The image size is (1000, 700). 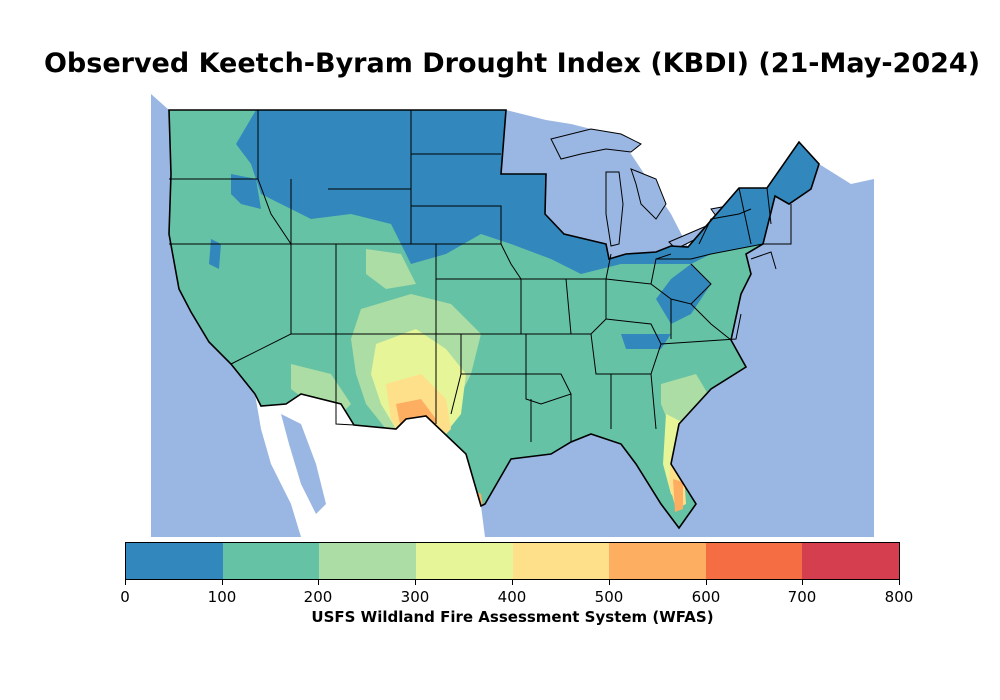 I want to click on lake-superior, so click(x=596, y=144).